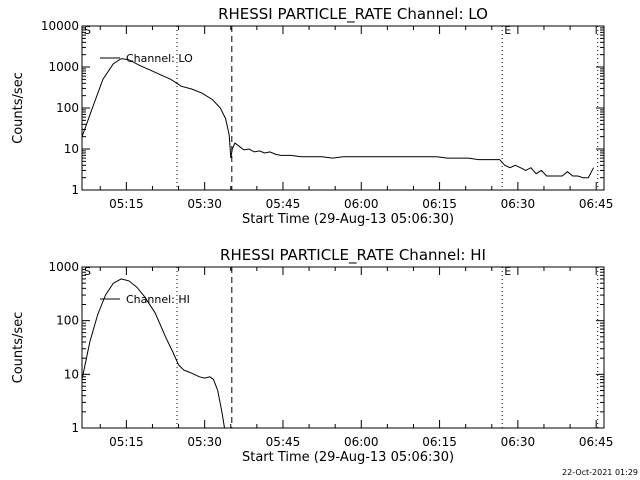  Describe the element at coordinates (600, 472) in the screenshot. I see `generation-timestamp: 22-Oct-2021 01:29` at that location.